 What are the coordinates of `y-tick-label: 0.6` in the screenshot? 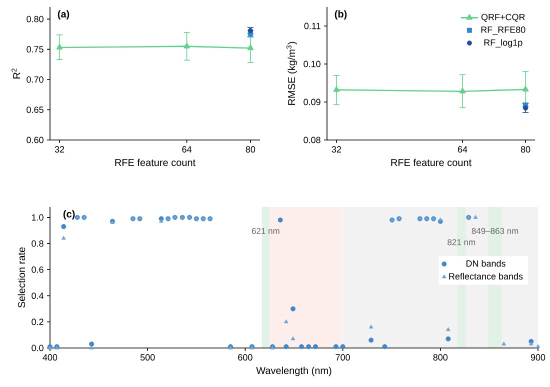 It's located at (38, 269).